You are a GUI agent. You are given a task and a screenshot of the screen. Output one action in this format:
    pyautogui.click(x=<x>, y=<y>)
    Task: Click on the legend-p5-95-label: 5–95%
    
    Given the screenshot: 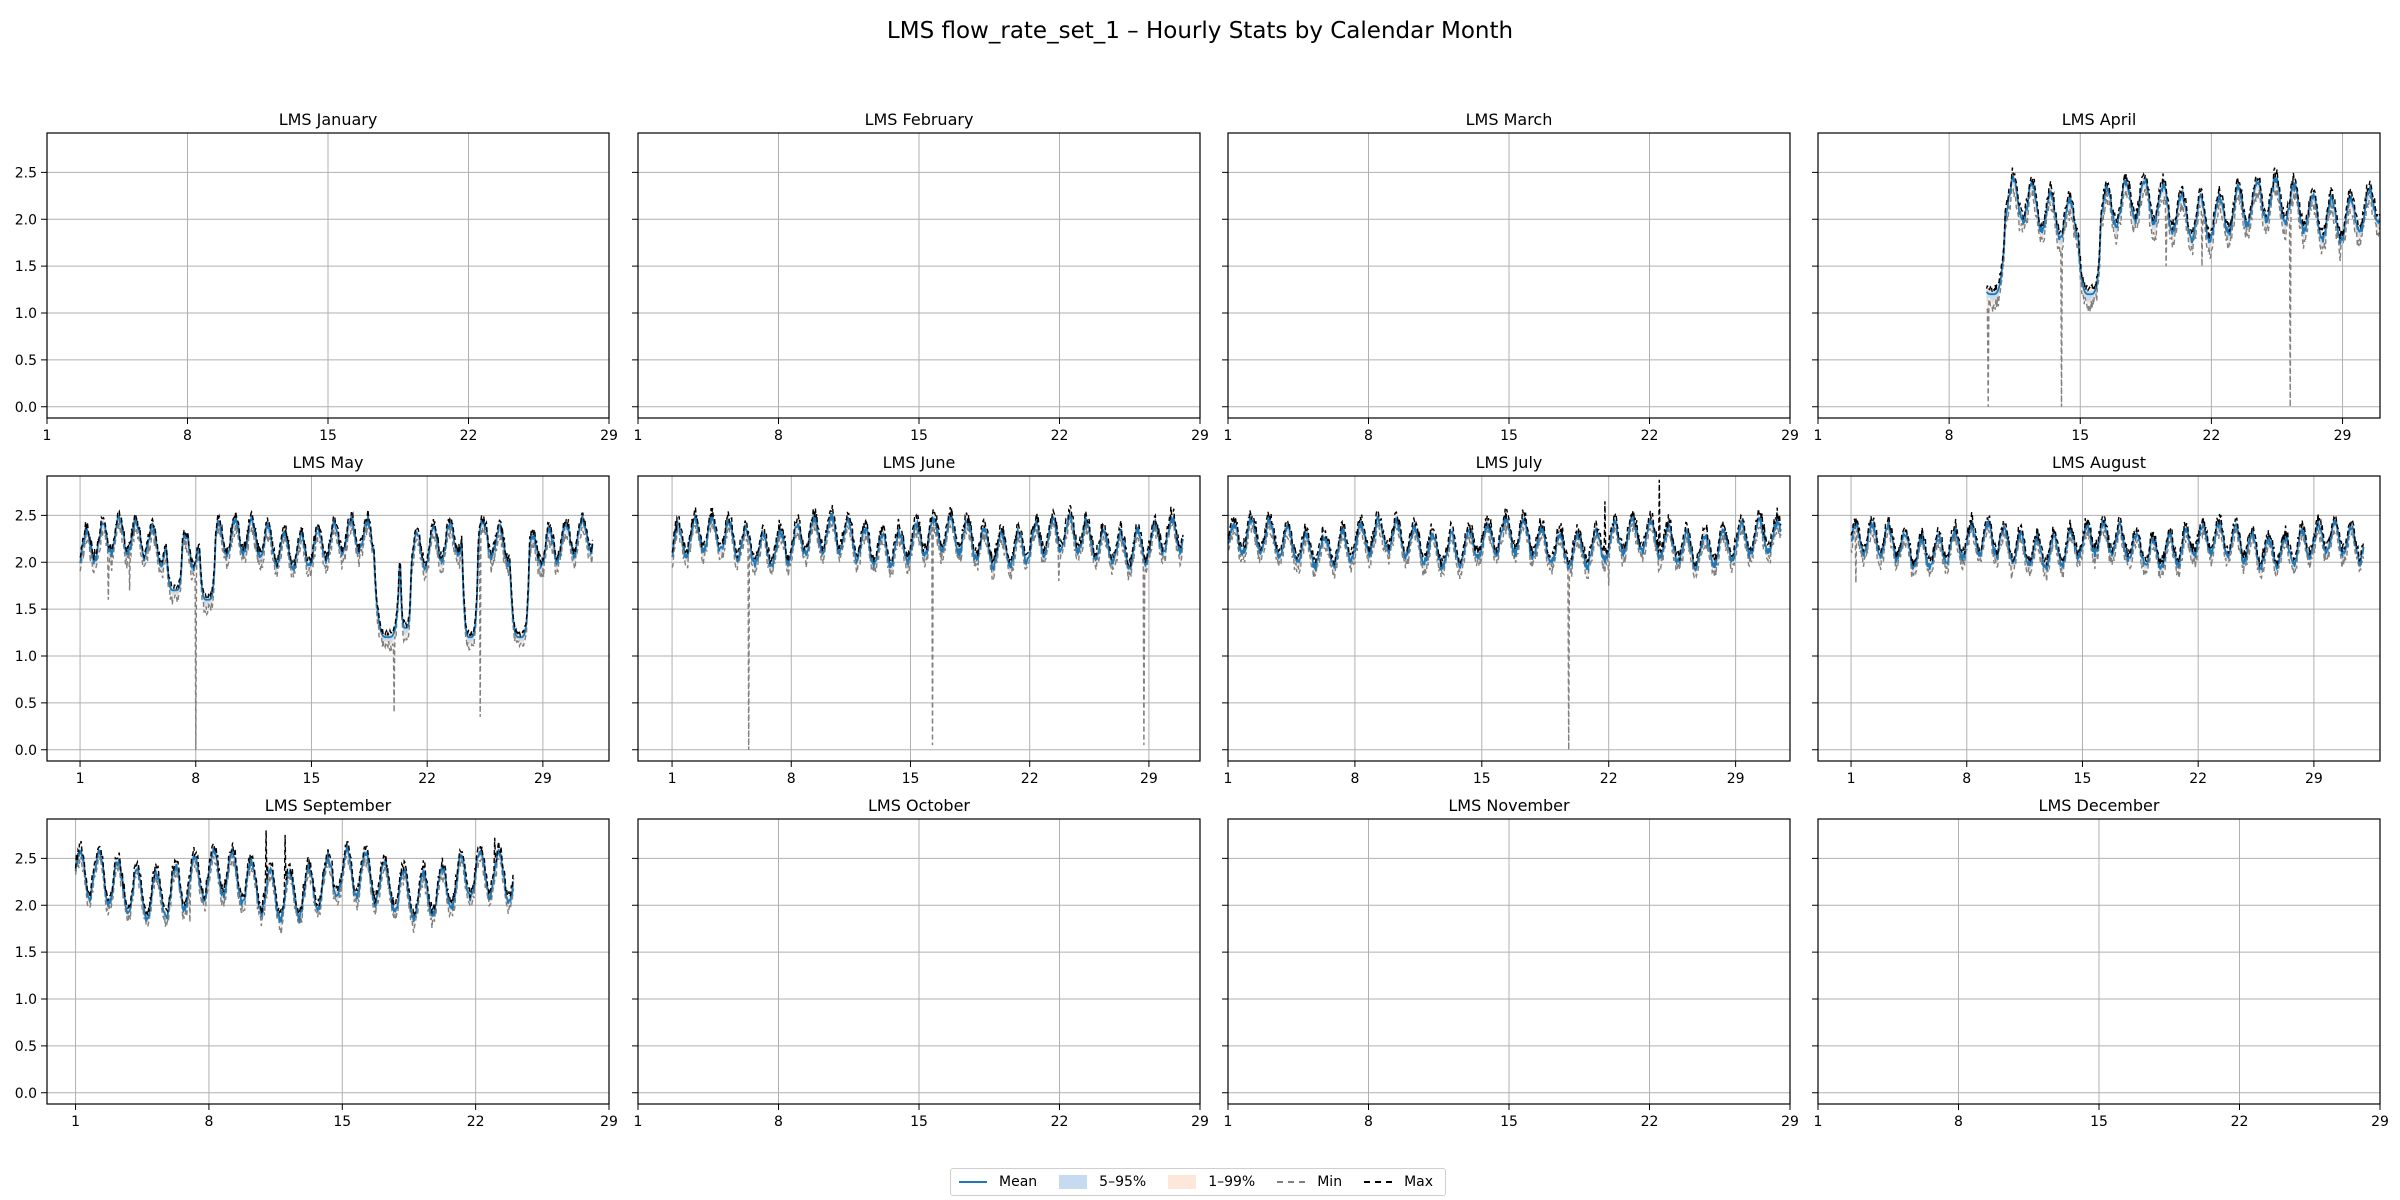 What is the action you would take?
    pyautogui.click(x=1123, y=1182)
    